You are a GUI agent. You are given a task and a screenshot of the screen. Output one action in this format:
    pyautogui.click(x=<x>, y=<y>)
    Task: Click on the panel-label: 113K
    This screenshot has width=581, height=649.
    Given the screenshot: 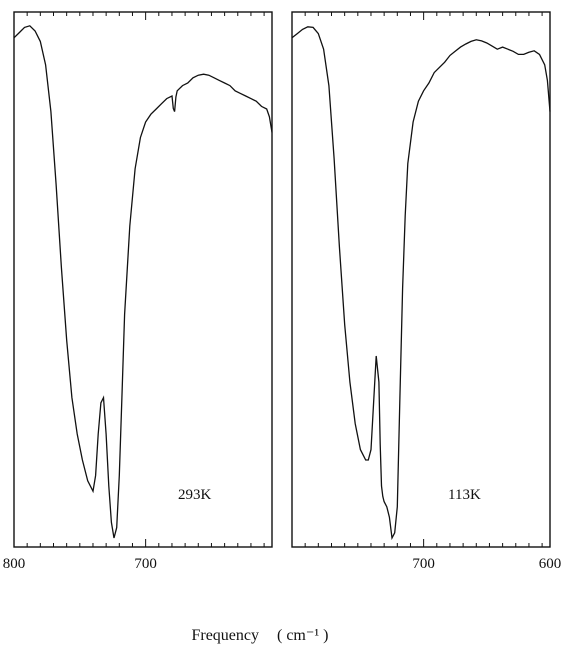 What is the action you would take?
    pyautogui.click(x=464, y=495)
    